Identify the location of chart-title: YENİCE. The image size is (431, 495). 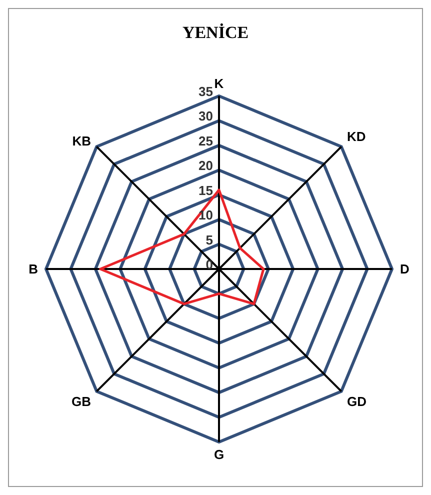
(215, 33).